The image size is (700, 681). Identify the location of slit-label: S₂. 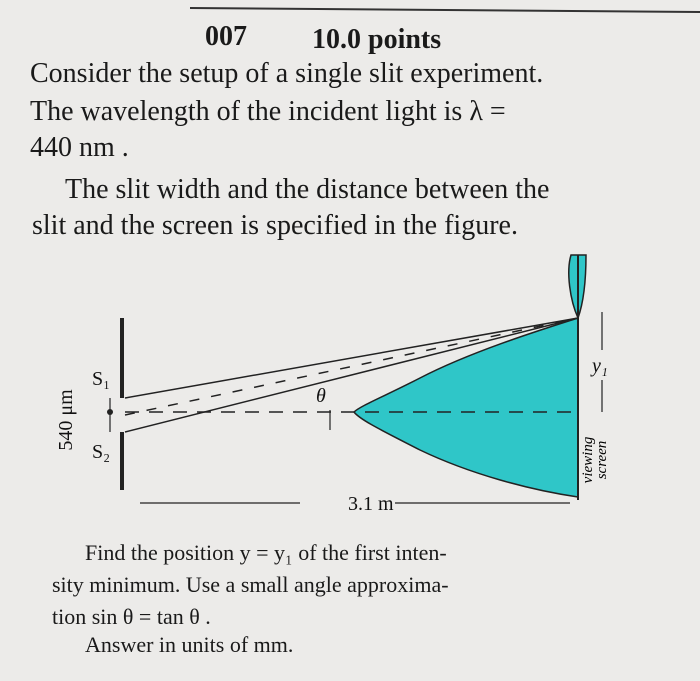
(101, 452).